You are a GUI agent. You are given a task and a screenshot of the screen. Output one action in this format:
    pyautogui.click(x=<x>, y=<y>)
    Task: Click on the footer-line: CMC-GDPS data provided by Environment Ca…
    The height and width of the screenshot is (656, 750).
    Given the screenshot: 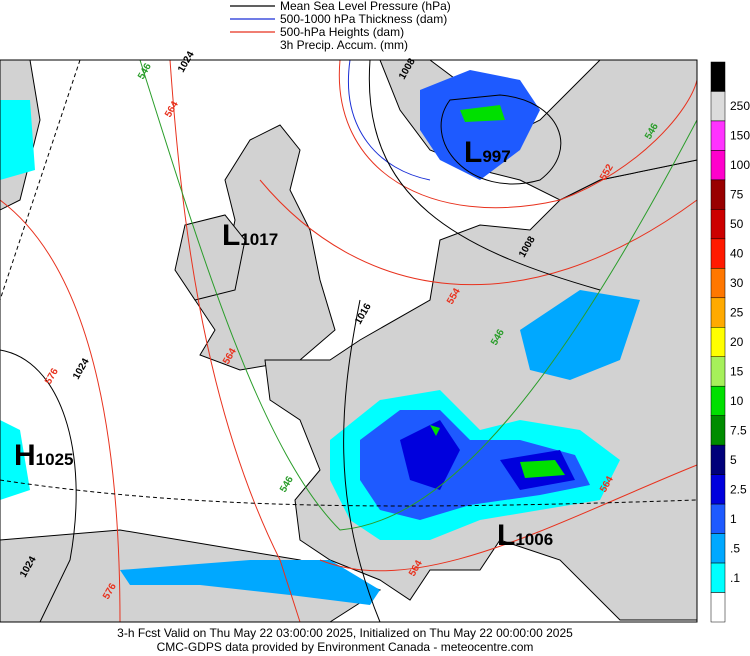 What is the action you would take?
    pyautogui.click(x=345, y=647)
    